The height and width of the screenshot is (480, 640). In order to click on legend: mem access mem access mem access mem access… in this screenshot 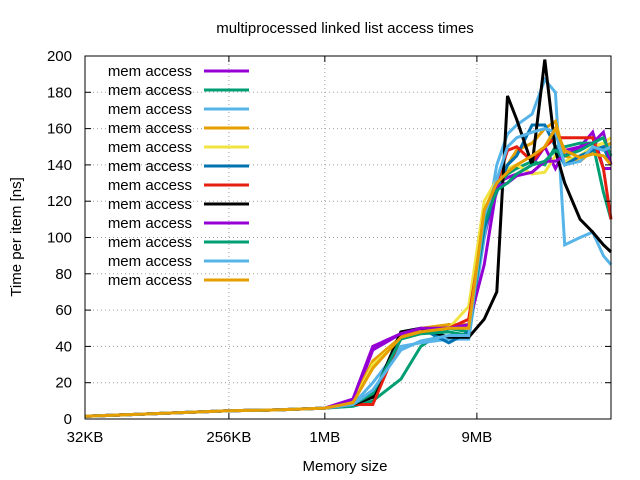, I will do `click(178, 176)`.